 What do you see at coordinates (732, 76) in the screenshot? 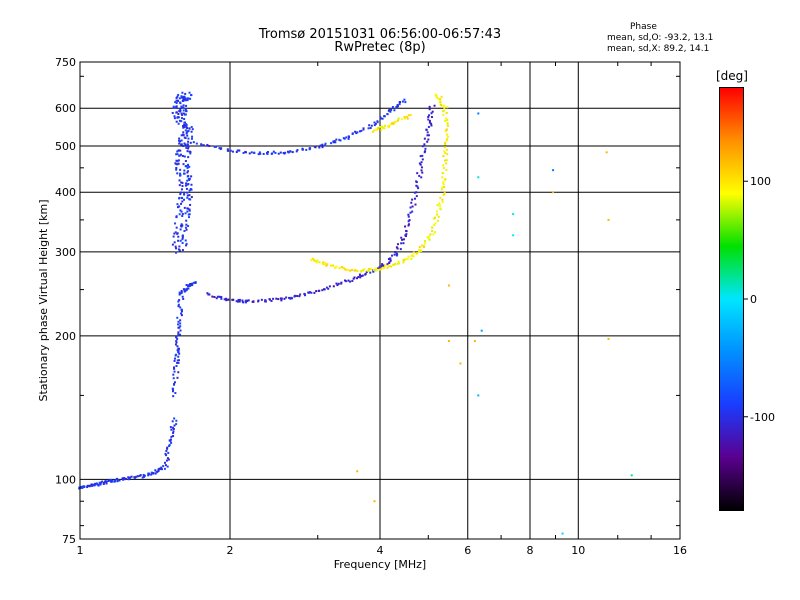
I see `colorbar-unit-label: [deg]` at bounding box center [732, 76].